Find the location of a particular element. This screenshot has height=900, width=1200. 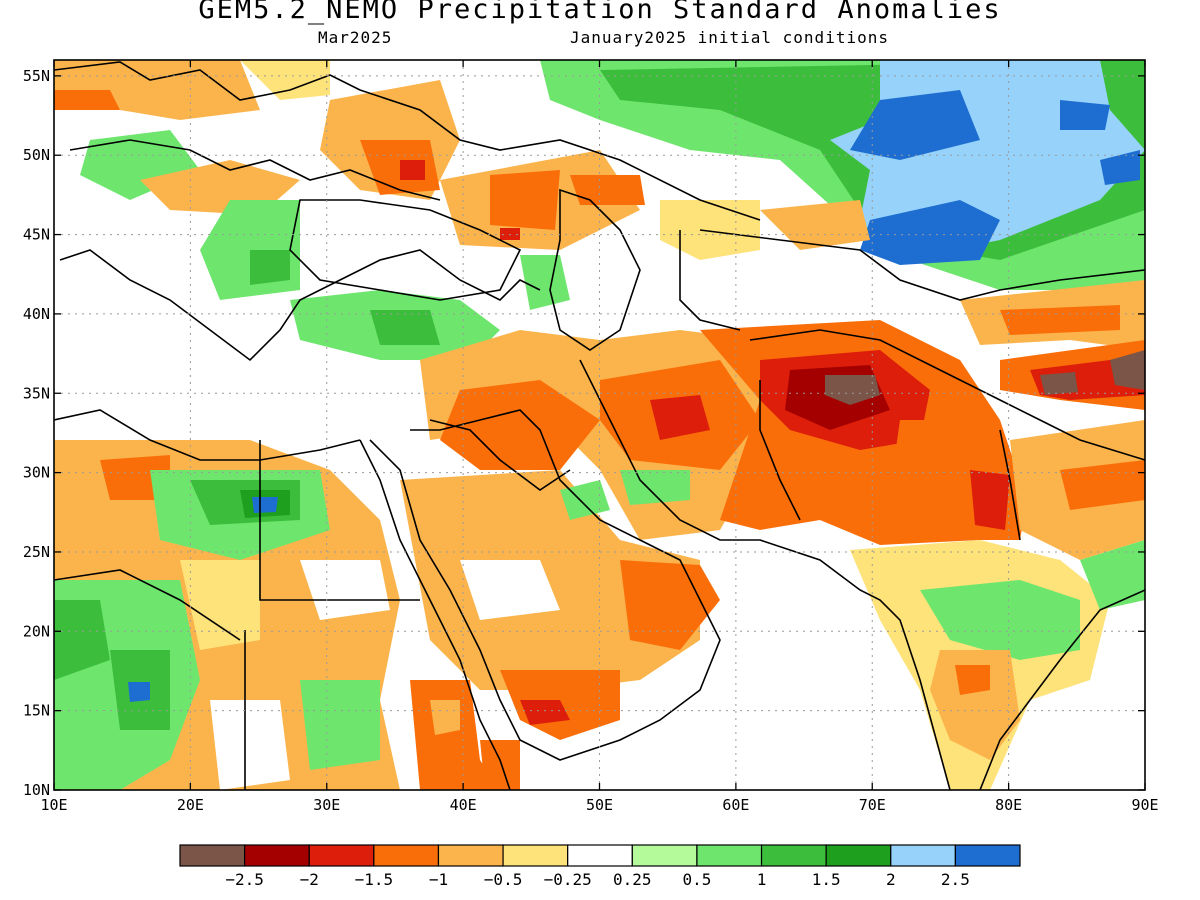

lon-tick-label: 60E is located at coordinates (735, 805).